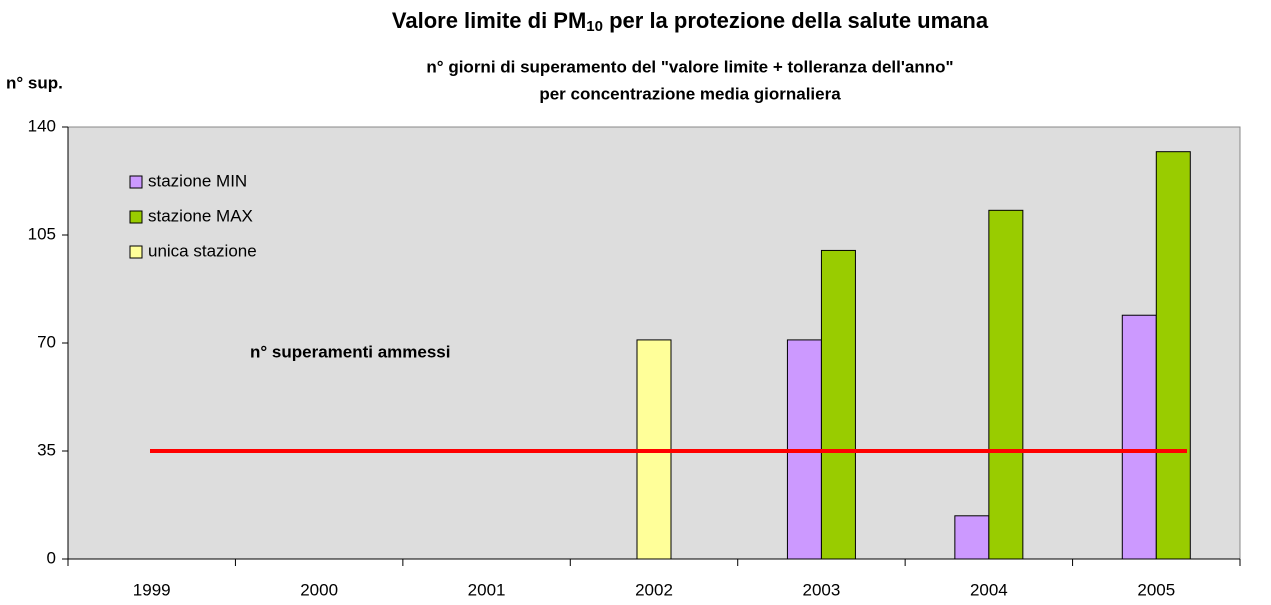  Describe the element at coordinates (42, 125) in the screenshot. I see `y-tick-label: 140` at that location.